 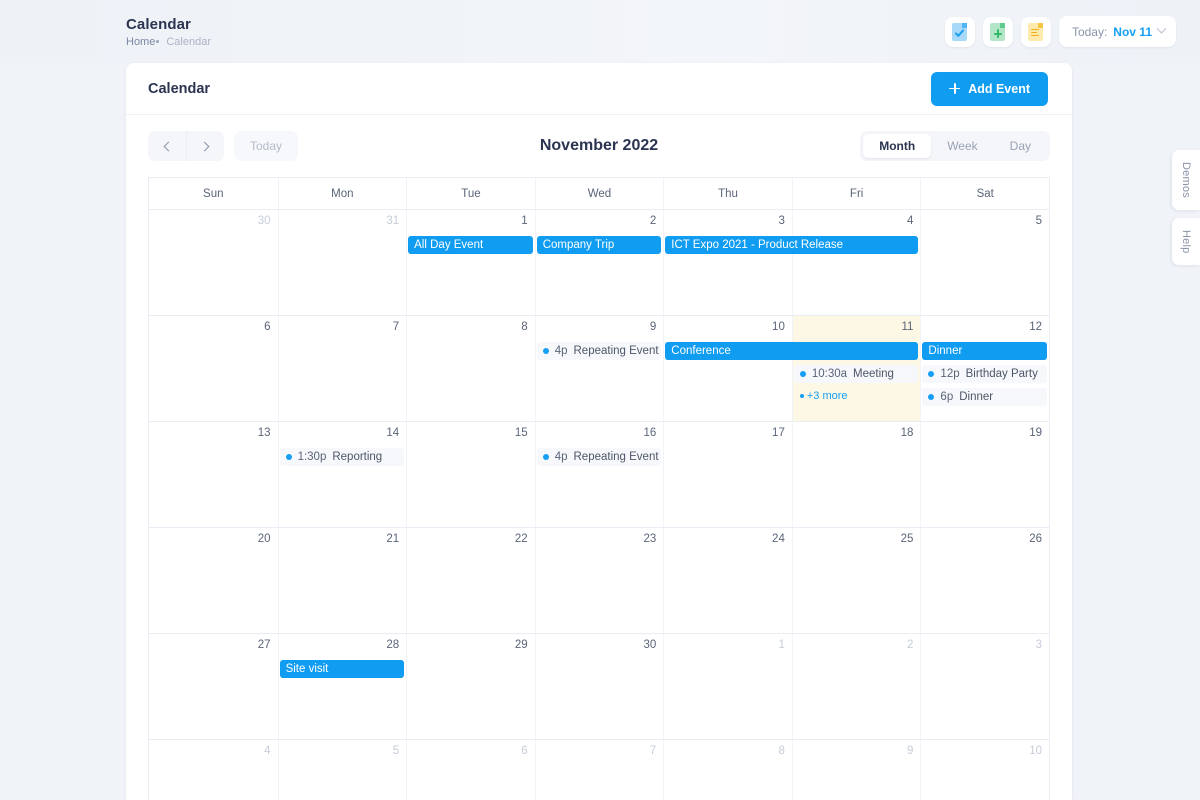 What do you see at coordinates (792, 351) in the screenshot?
I see `calendar-event-allday: Conference` at bounding box center [792, 351].